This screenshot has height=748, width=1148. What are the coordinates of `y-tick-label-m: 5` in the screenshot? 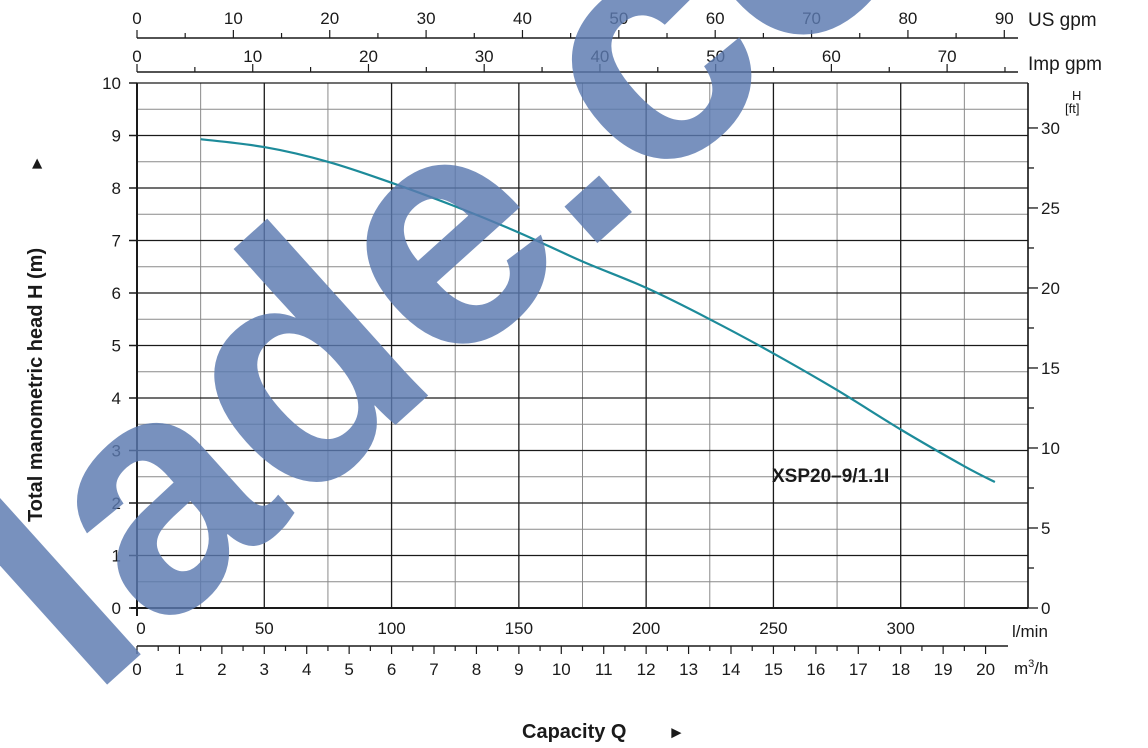 It's located at (116, 346).